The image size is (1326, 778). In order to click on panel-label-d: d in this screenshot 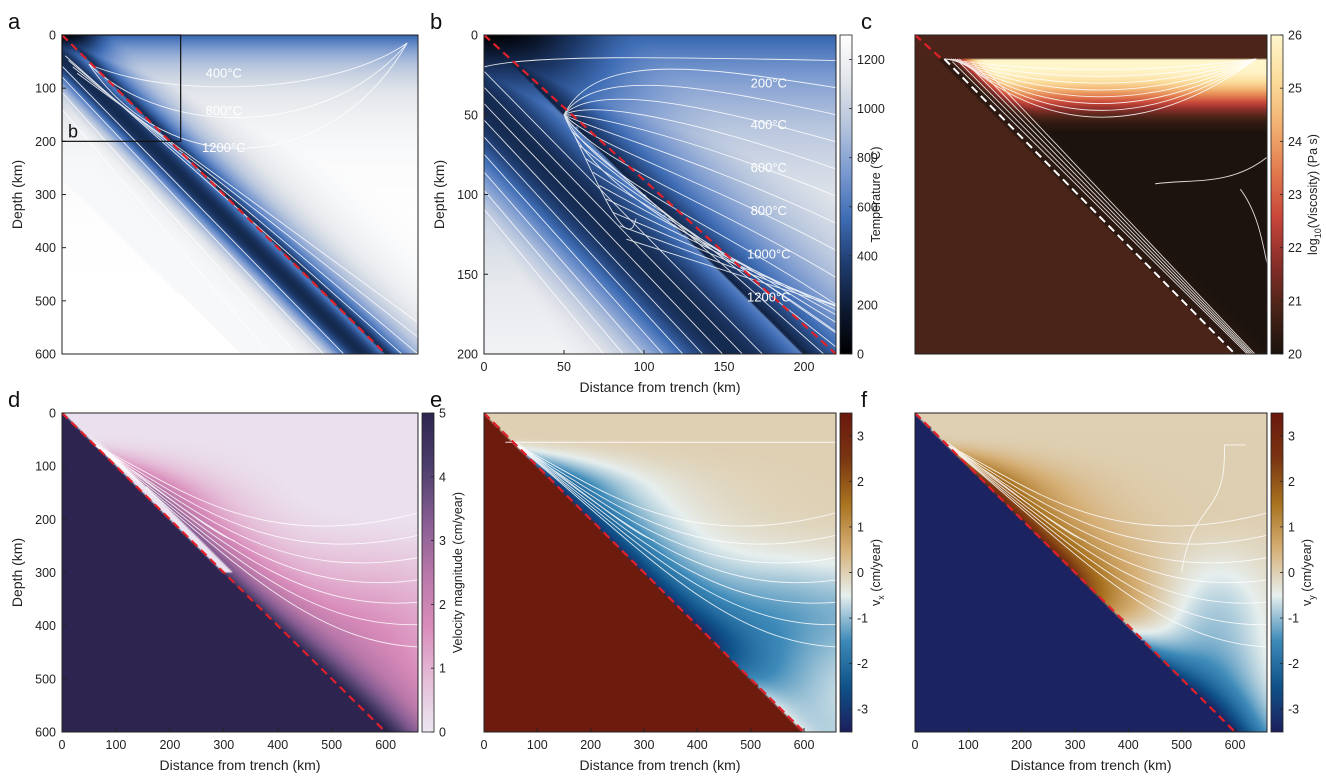, I will do `click(14, 399)`.